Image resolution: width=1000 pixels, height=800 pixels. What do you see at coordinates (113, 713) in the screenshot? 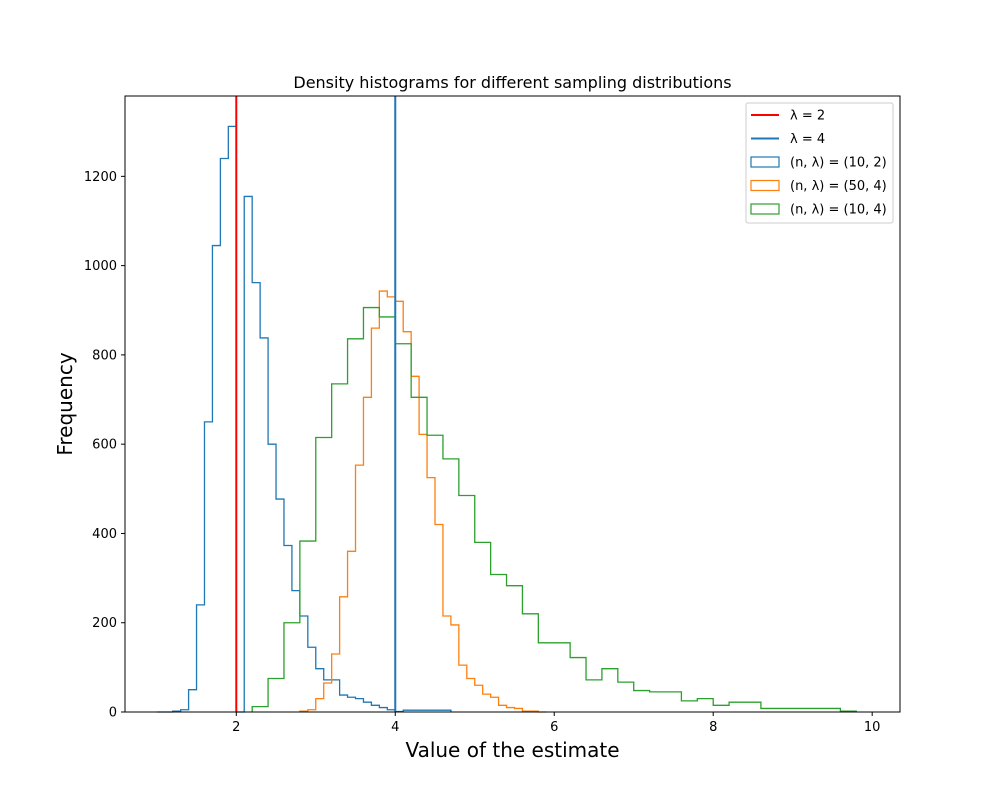
I see `y-tick-label: 0` at bounding box center [113, 713].